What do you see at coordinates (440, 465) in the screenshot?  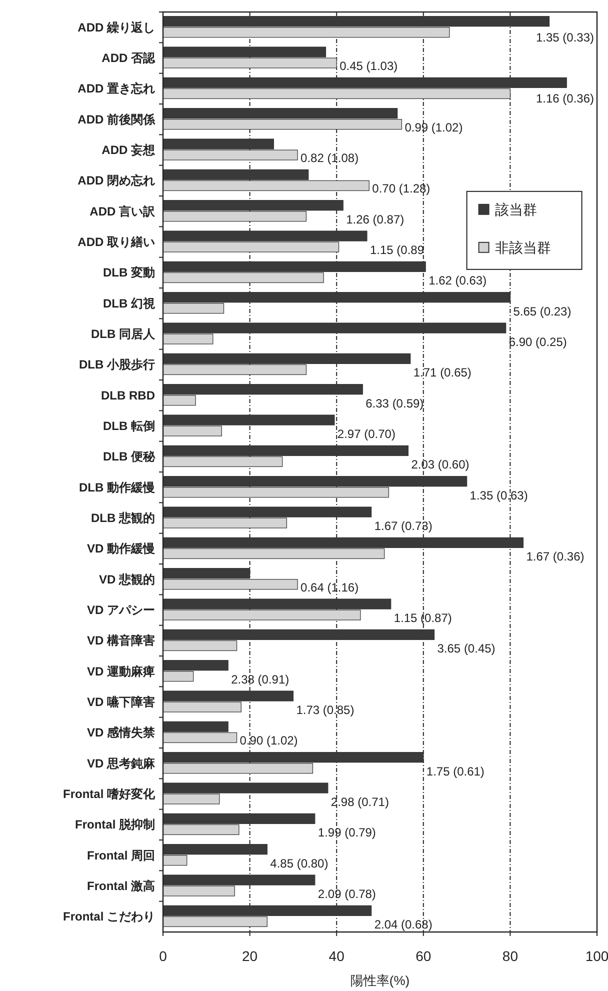 I see `annotation: 2.03 (0.60)` at bounding box center [440, 465].